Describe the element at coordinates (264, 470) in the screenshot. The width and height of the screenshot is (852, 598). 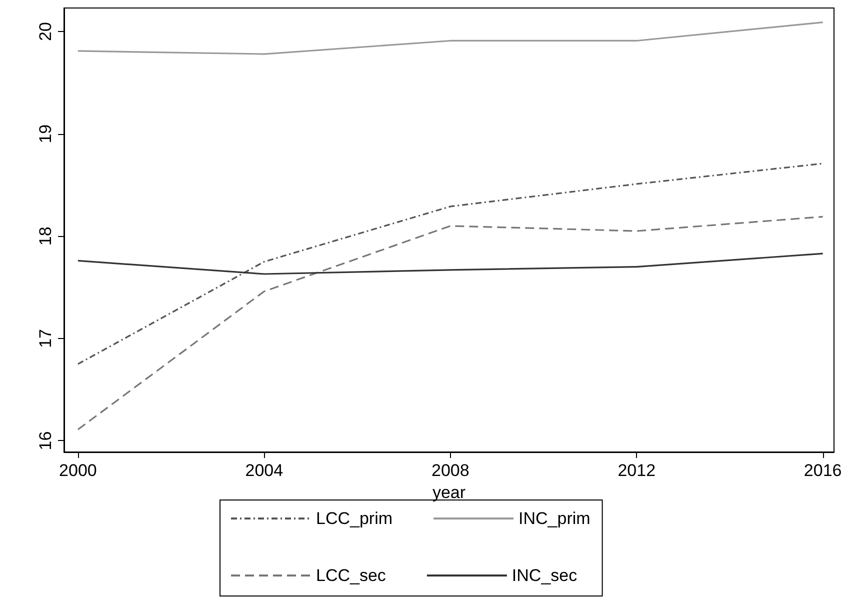
I see `x-tick-label: 2004` at that location.